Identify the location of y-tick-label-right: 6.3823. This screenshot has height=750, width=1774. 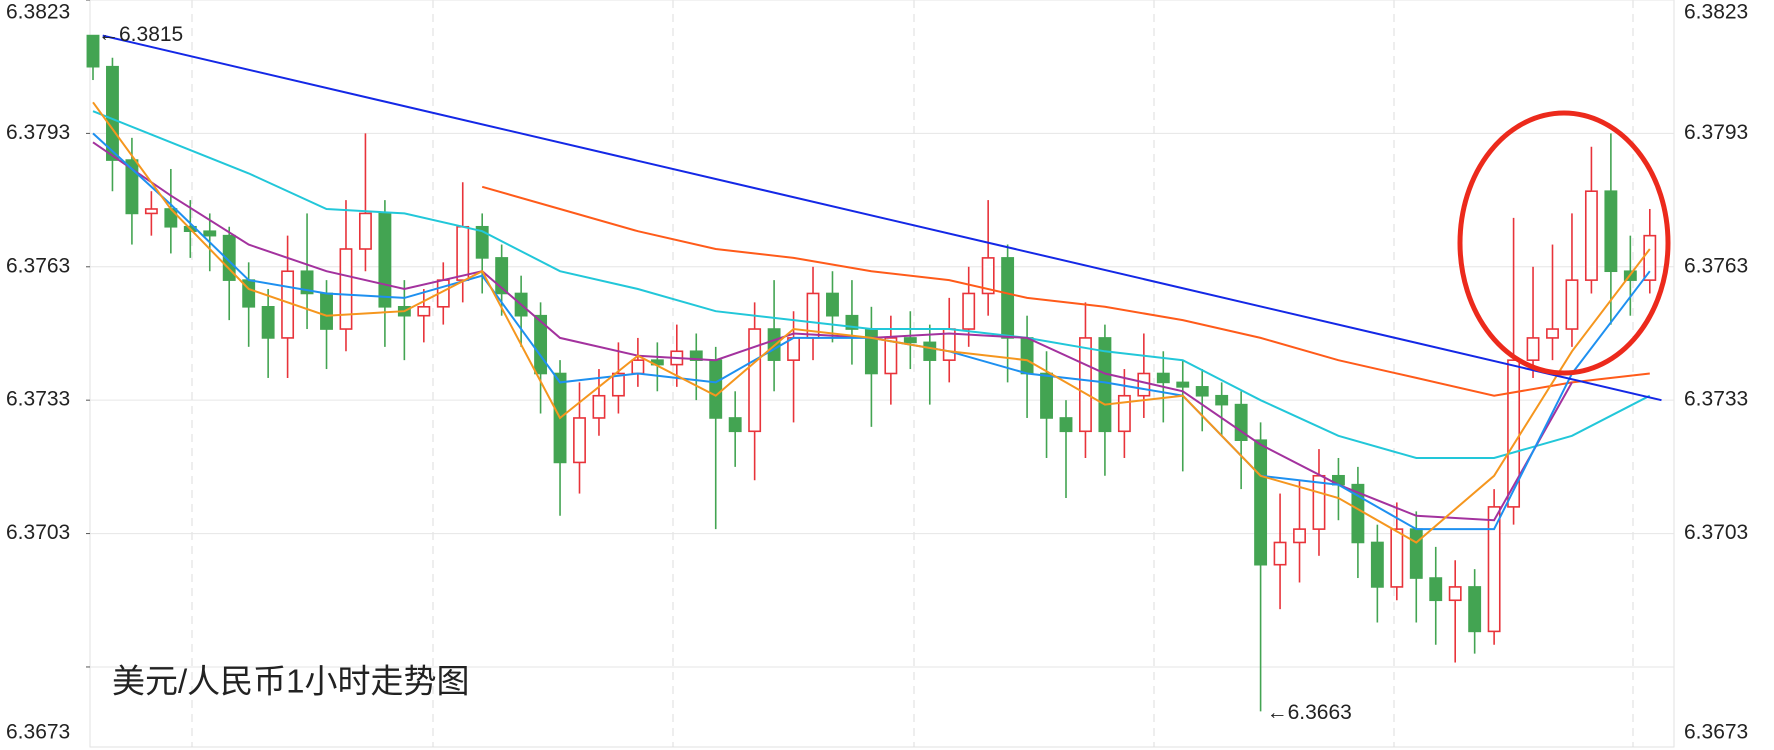
(1716, 12).